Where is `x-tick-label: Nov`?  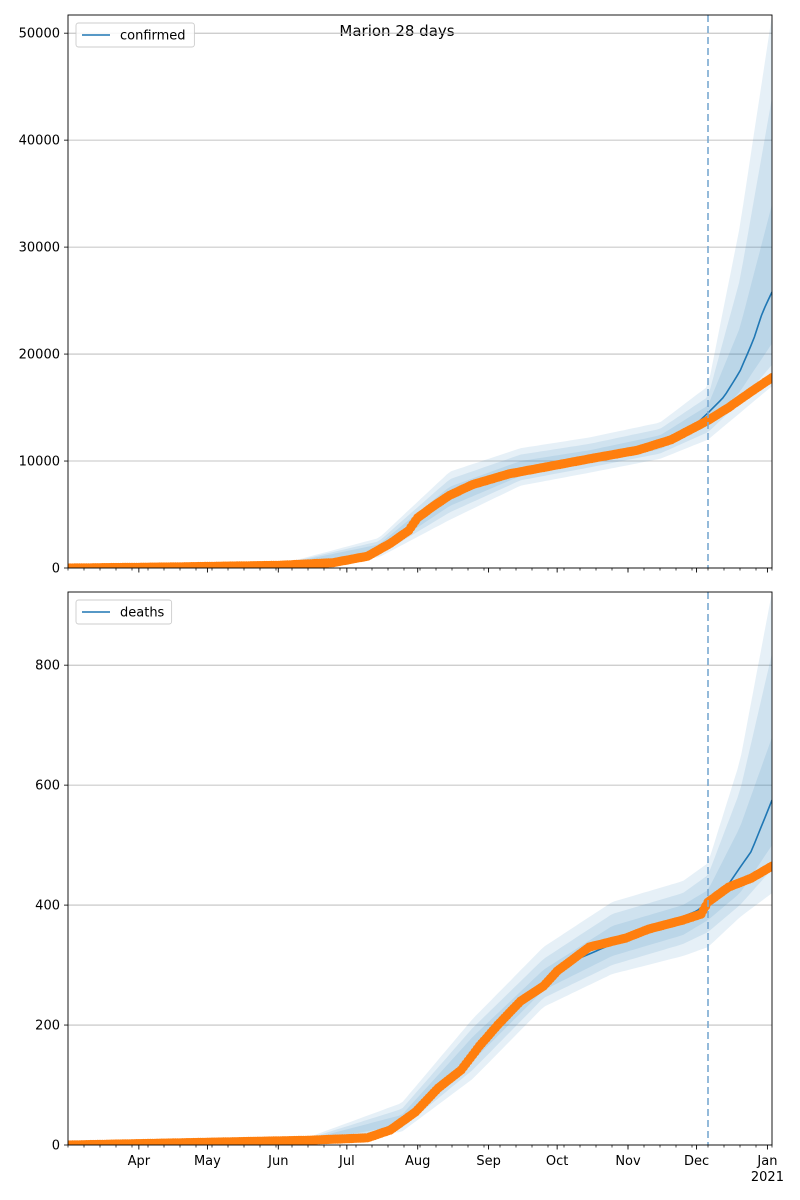 x-tick-label: Nov is located at coordinates (628, 1161).